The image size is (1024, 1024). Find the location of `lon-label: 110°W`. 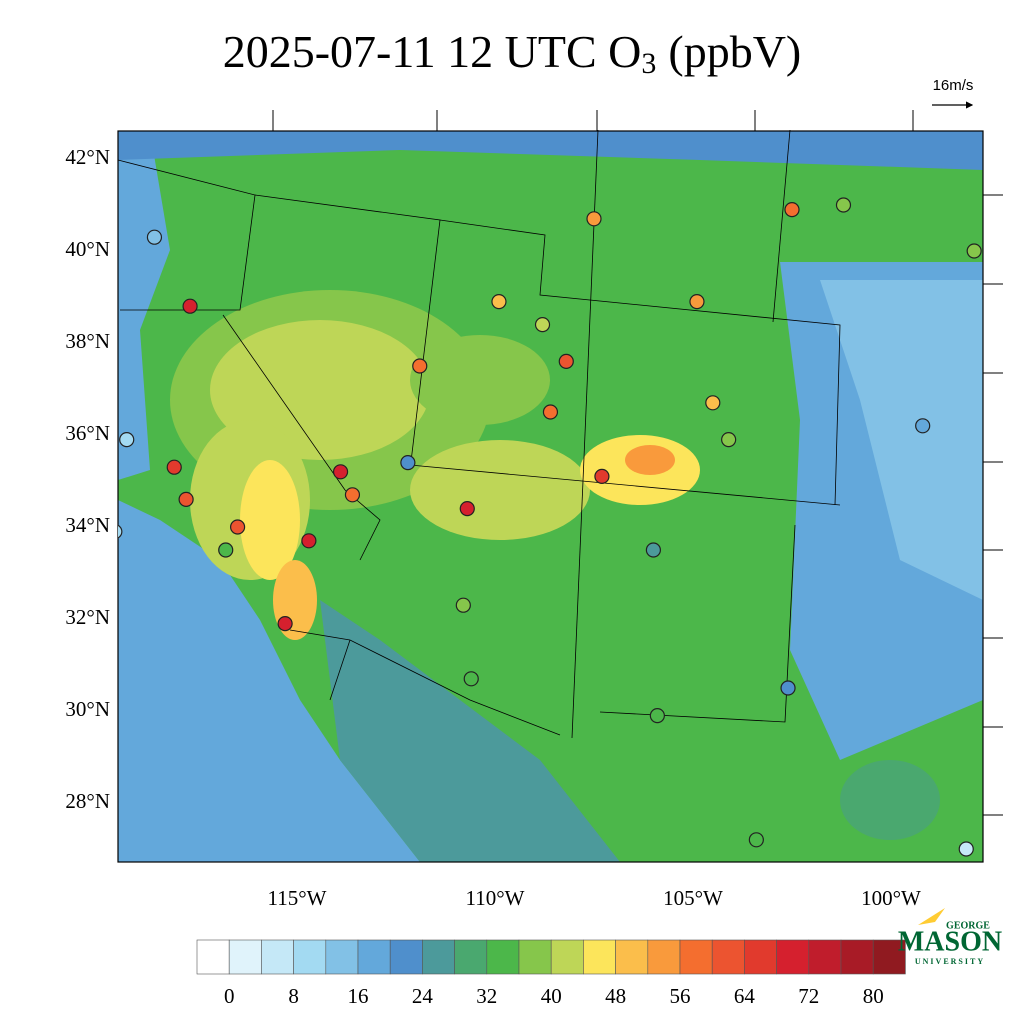

lon-label: 110°W is located at coordinates (495, 898).